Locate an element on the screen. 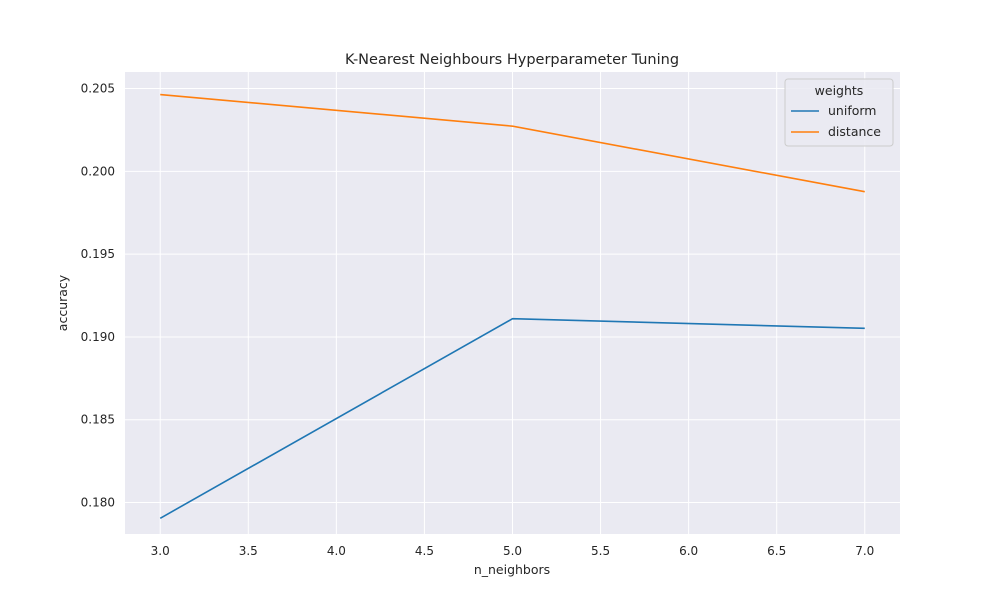  legend: weights uniform distance is located at coordinates (839, 112).